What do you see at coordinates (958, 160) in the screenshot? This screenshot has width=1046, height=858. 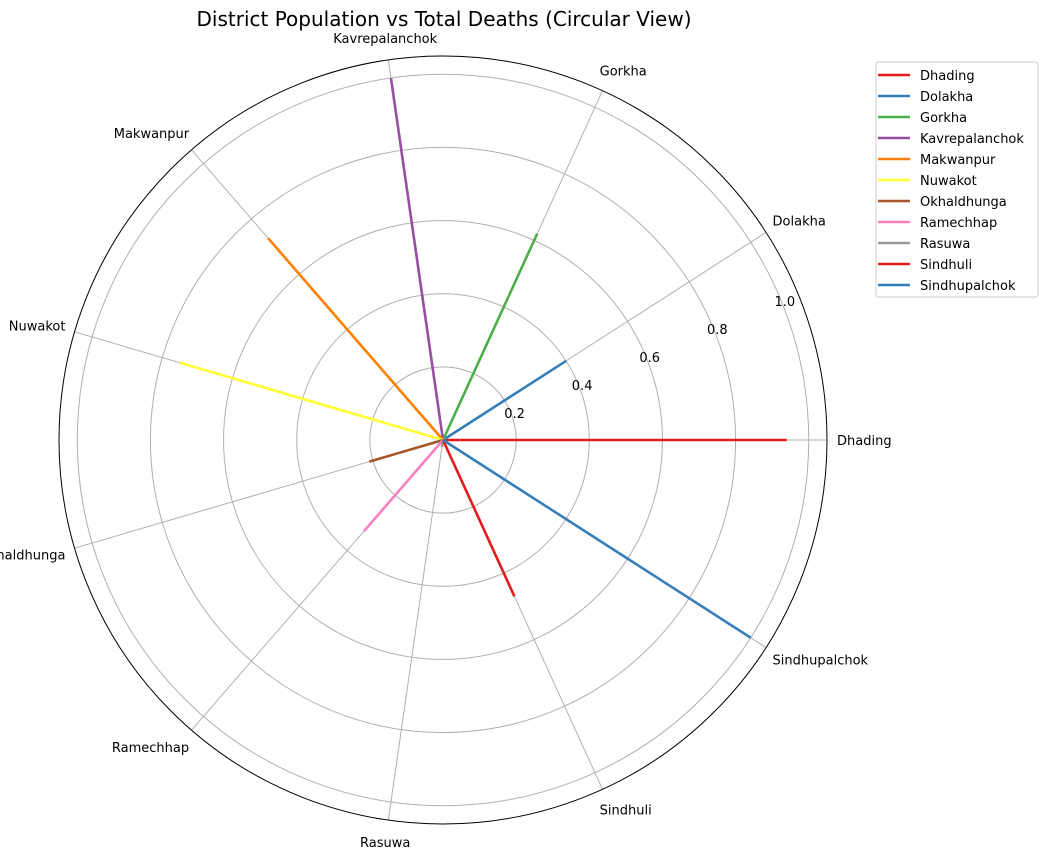 I see `legend-label: Makwanpur` at bounding box center [958, 160].